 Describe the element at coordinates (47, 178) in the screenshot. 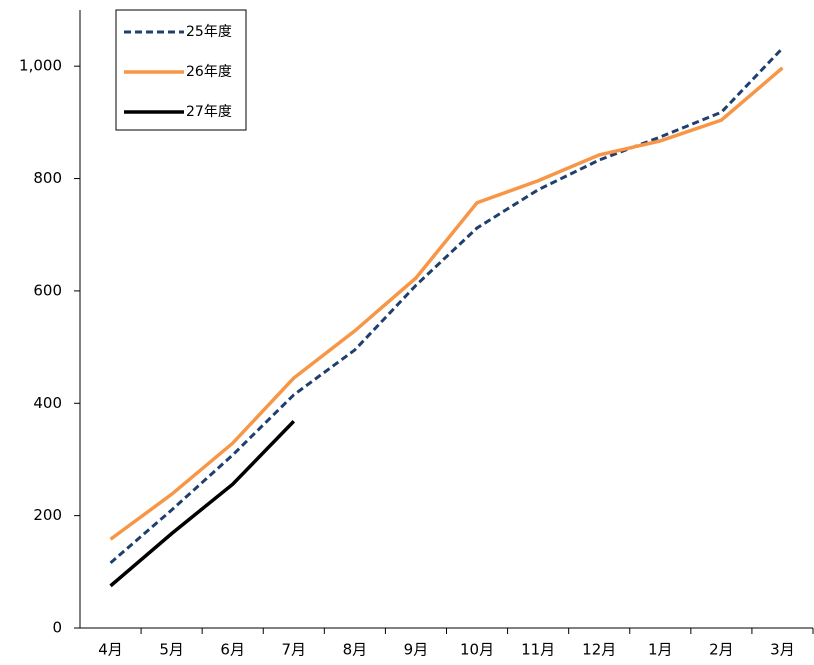

I see `y-tick-label: 800` at that location.